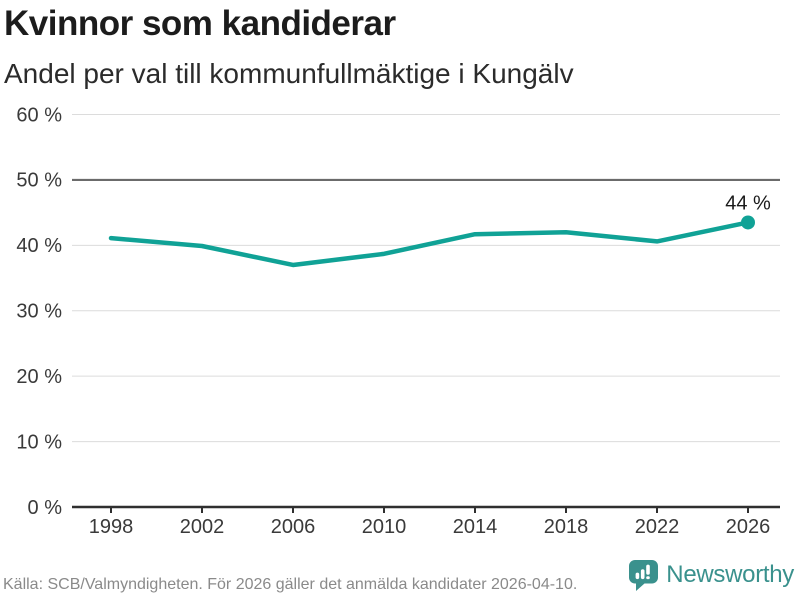 The height and width of the screenshot is (600, 800). What do you see at coordinates (644, 575) in the screenshot?
I see `newsworthy-bubble-chart-icon` at bounding box center [644, 575].